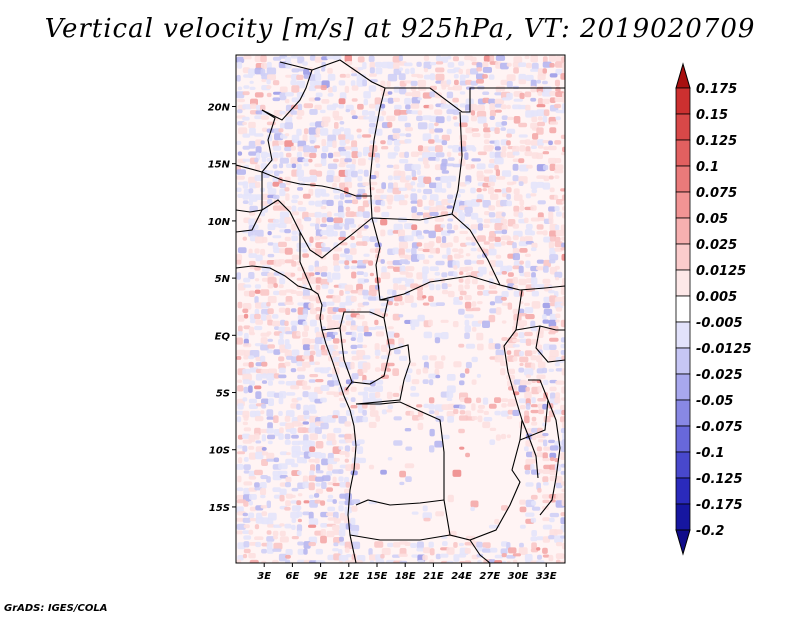 The height and width of the screenshot is (618, 800). What do you see at coordinates (712, 219) in the screenshot?
I see `colorbar-label: 0.05` at bounding box center [712, 219].